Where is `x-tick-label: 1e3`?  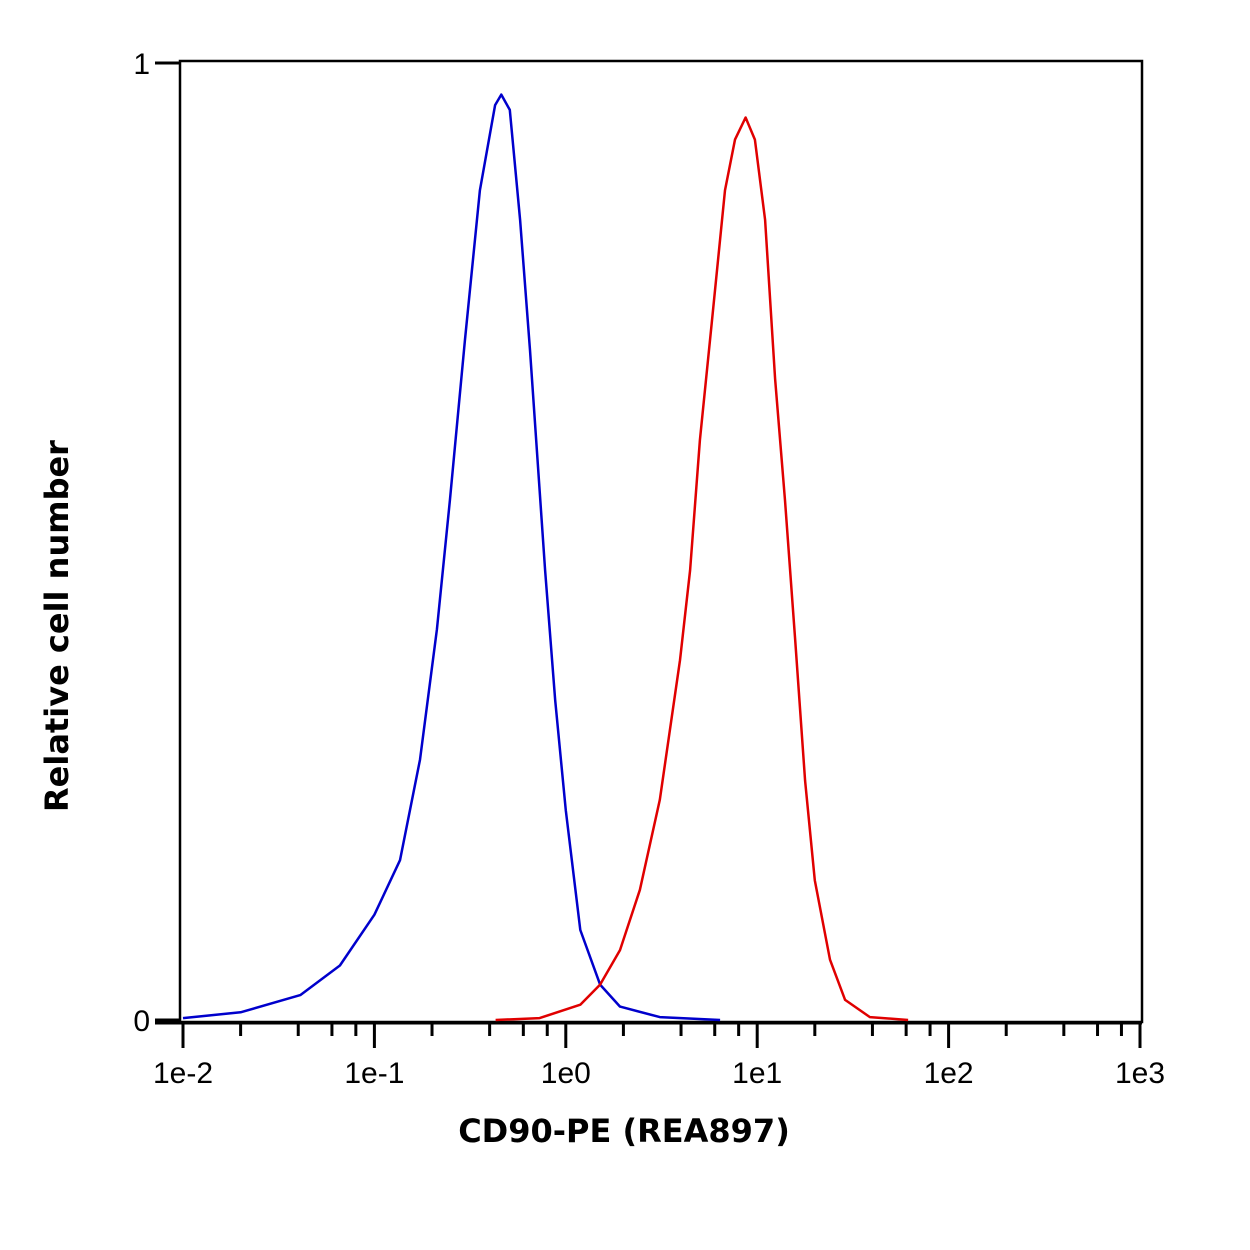
x-tick-label: 1e3 is located at coordinates (1140, 1073).